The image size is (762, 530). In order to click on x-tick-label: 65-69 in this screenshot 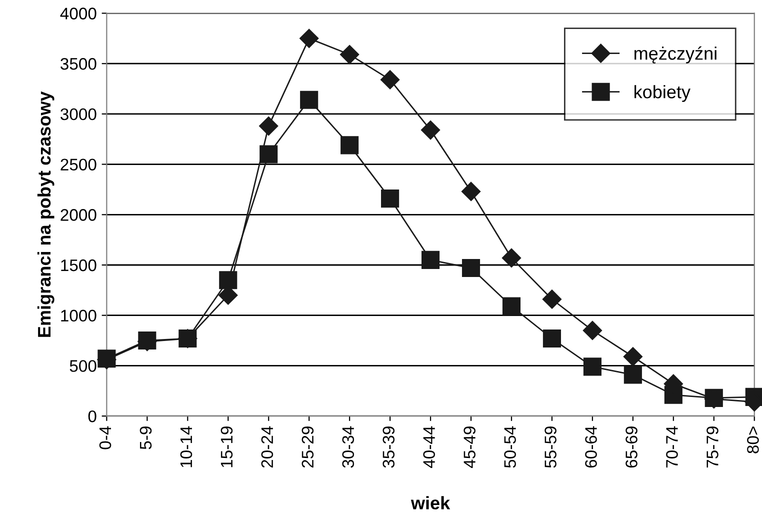, I will do `click(632, 447)`.